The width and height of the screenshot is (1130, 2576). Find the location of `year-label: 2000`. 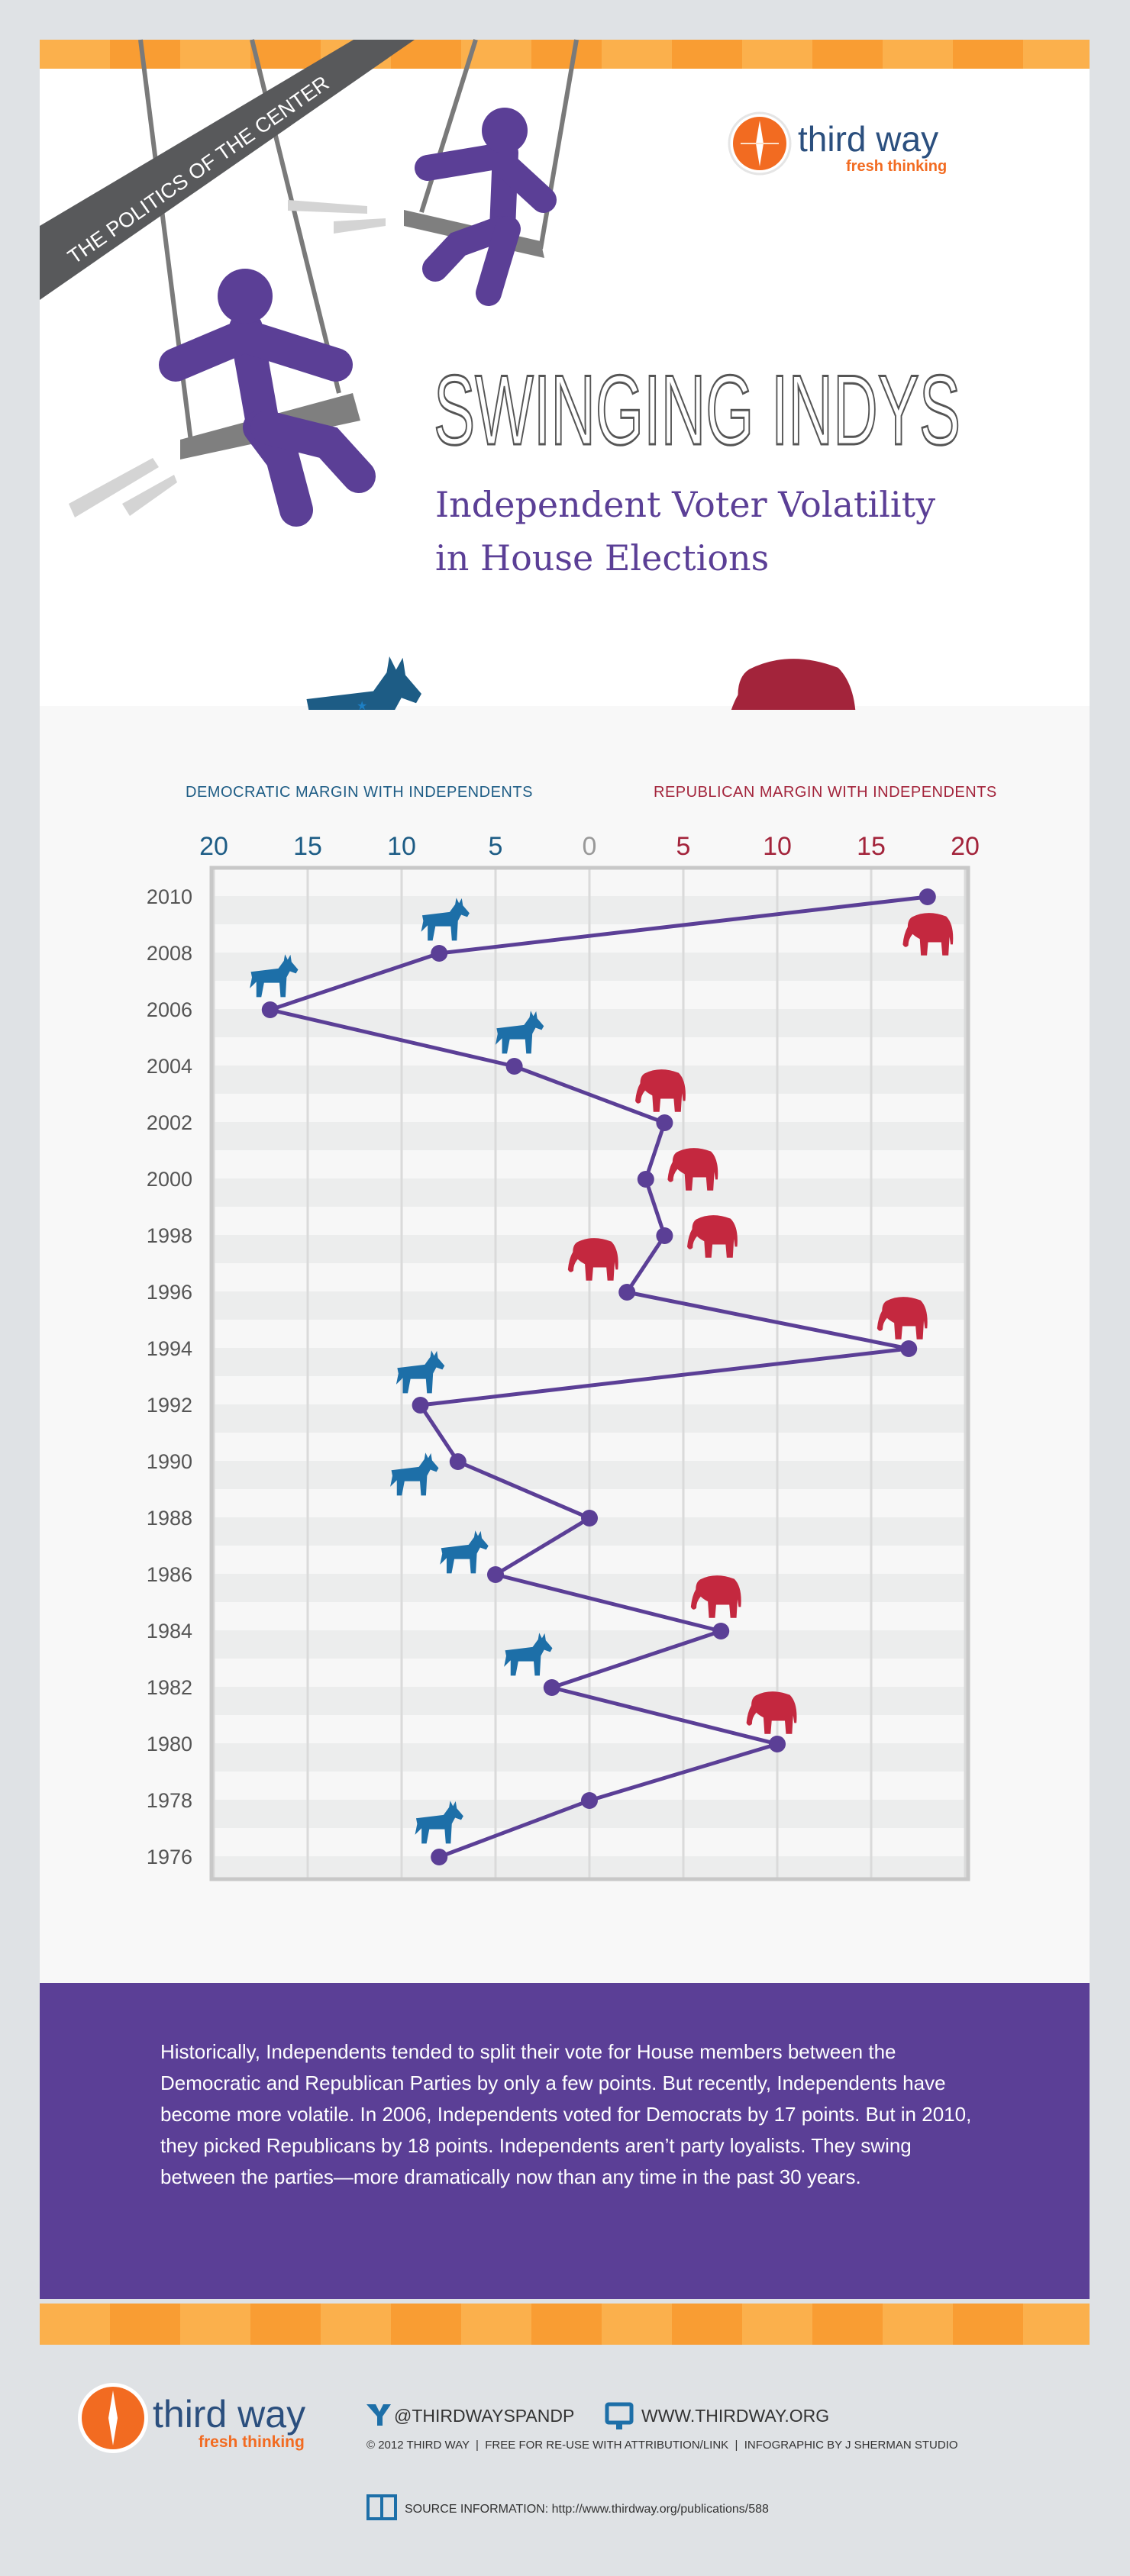

year-label: 2000 is located at coordinates (169, 1180).